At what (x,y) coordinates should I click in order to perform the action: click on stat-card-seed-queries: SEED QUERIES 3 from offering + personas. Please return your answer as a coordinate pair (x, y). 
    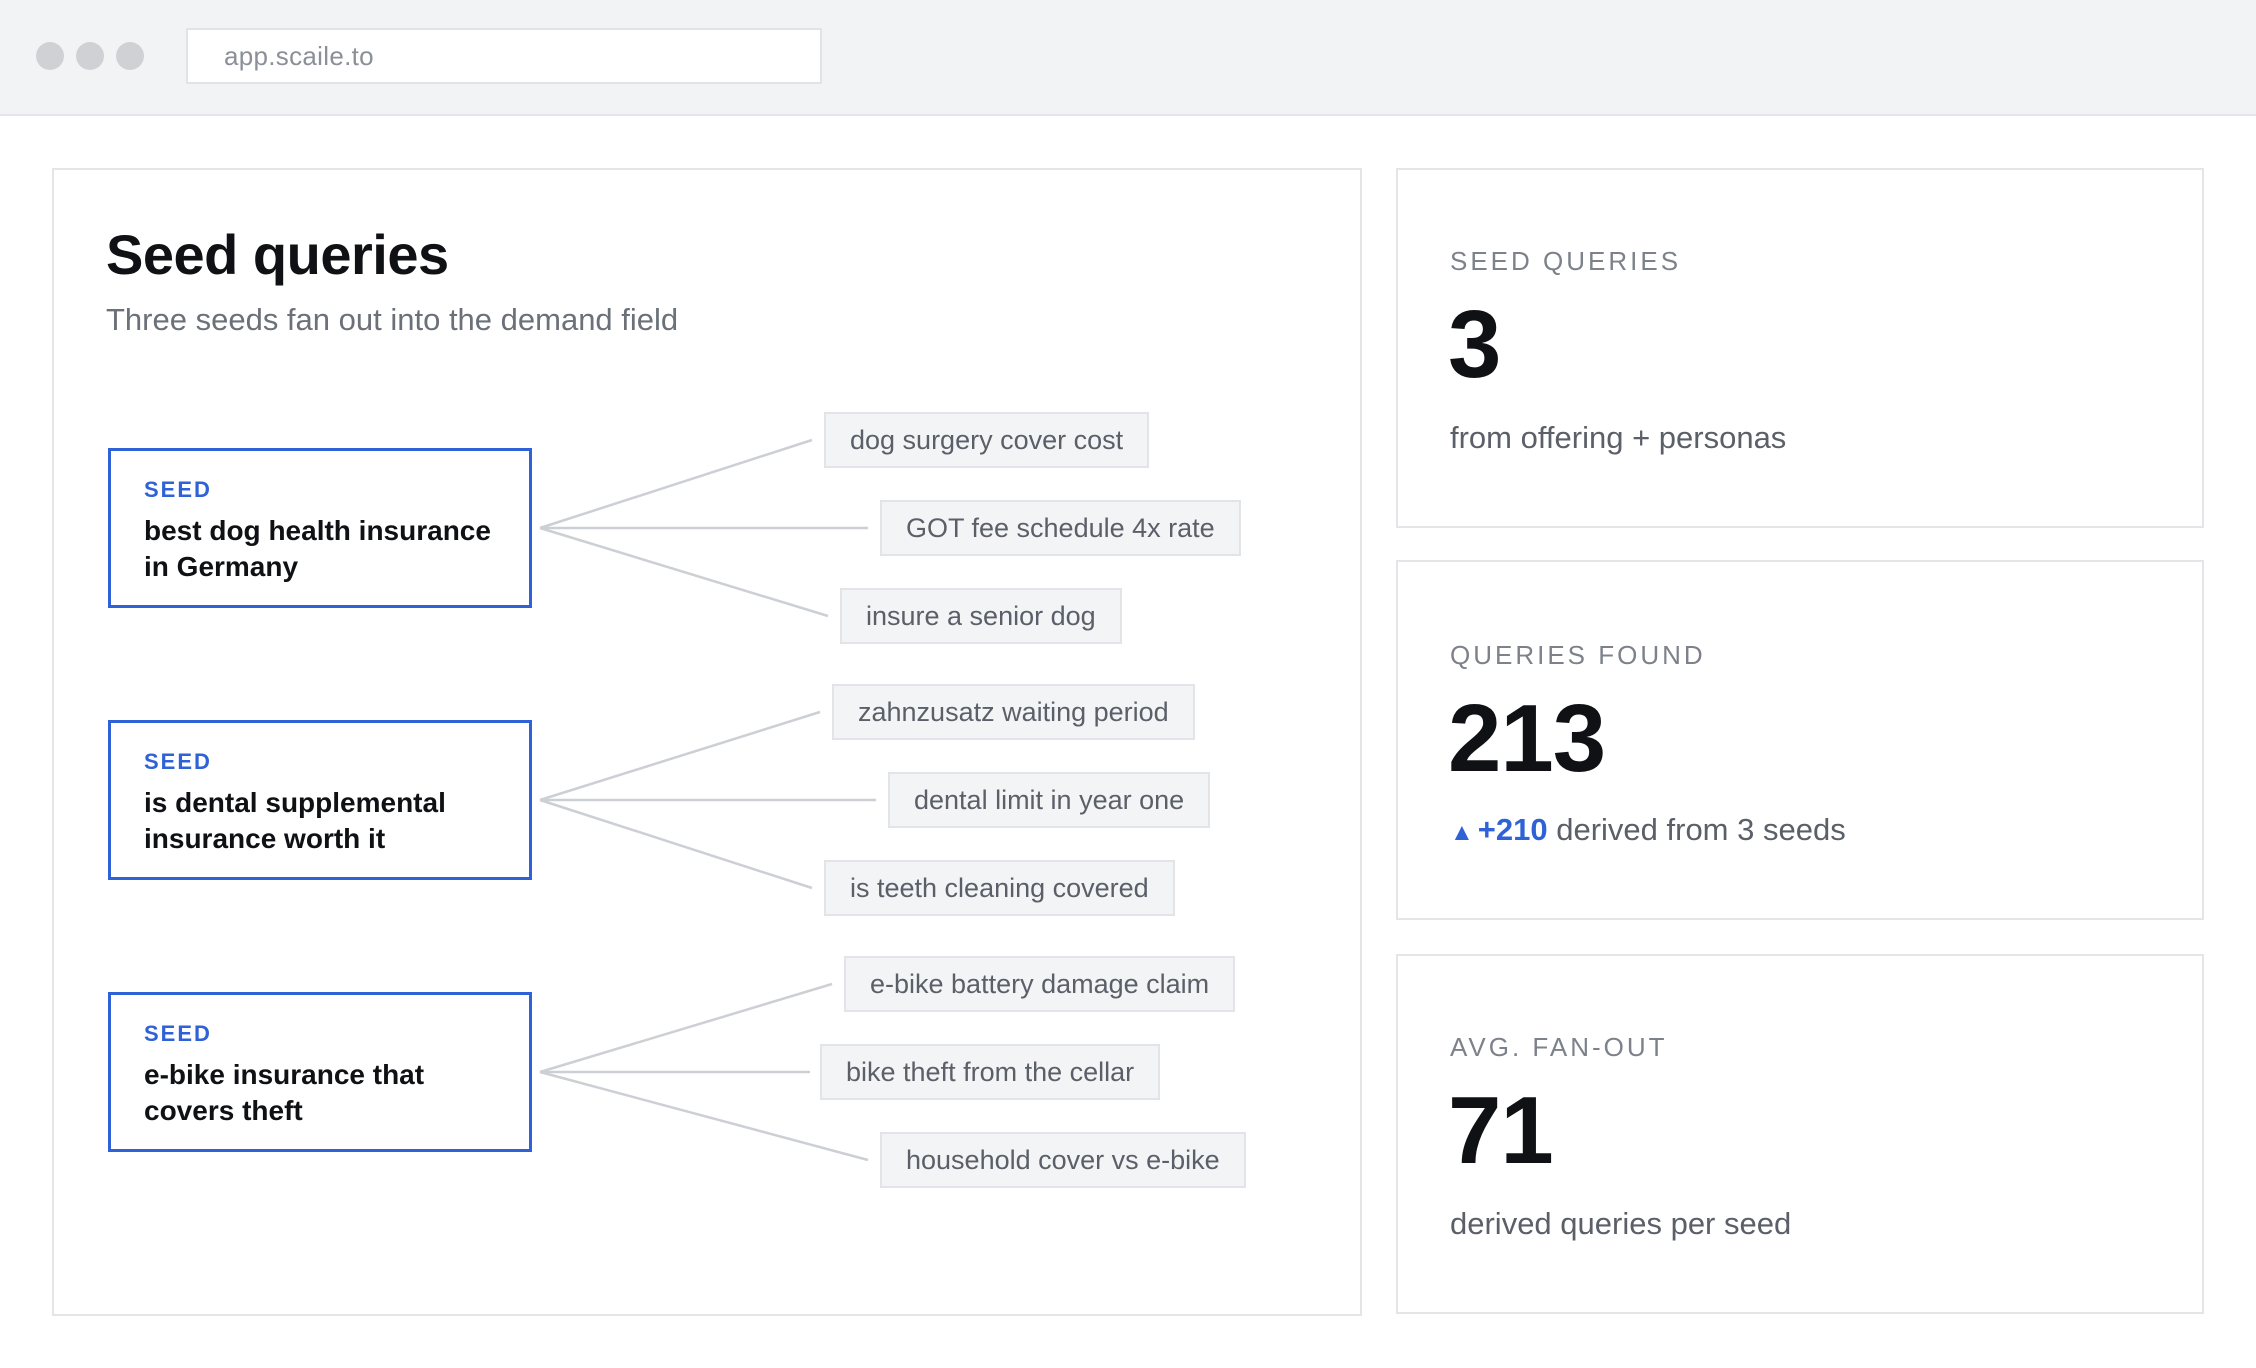
    Looking at the image, I should click on (1800, 348).